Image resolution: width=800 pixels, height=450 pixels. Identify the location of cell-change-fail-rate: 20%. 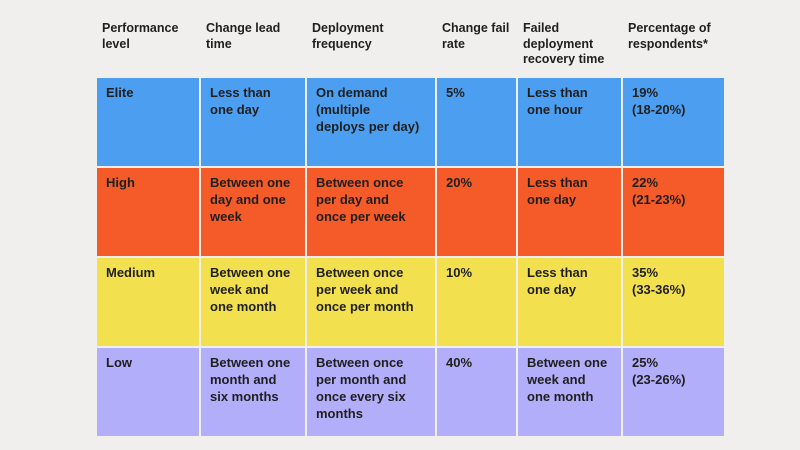
(476, 212).